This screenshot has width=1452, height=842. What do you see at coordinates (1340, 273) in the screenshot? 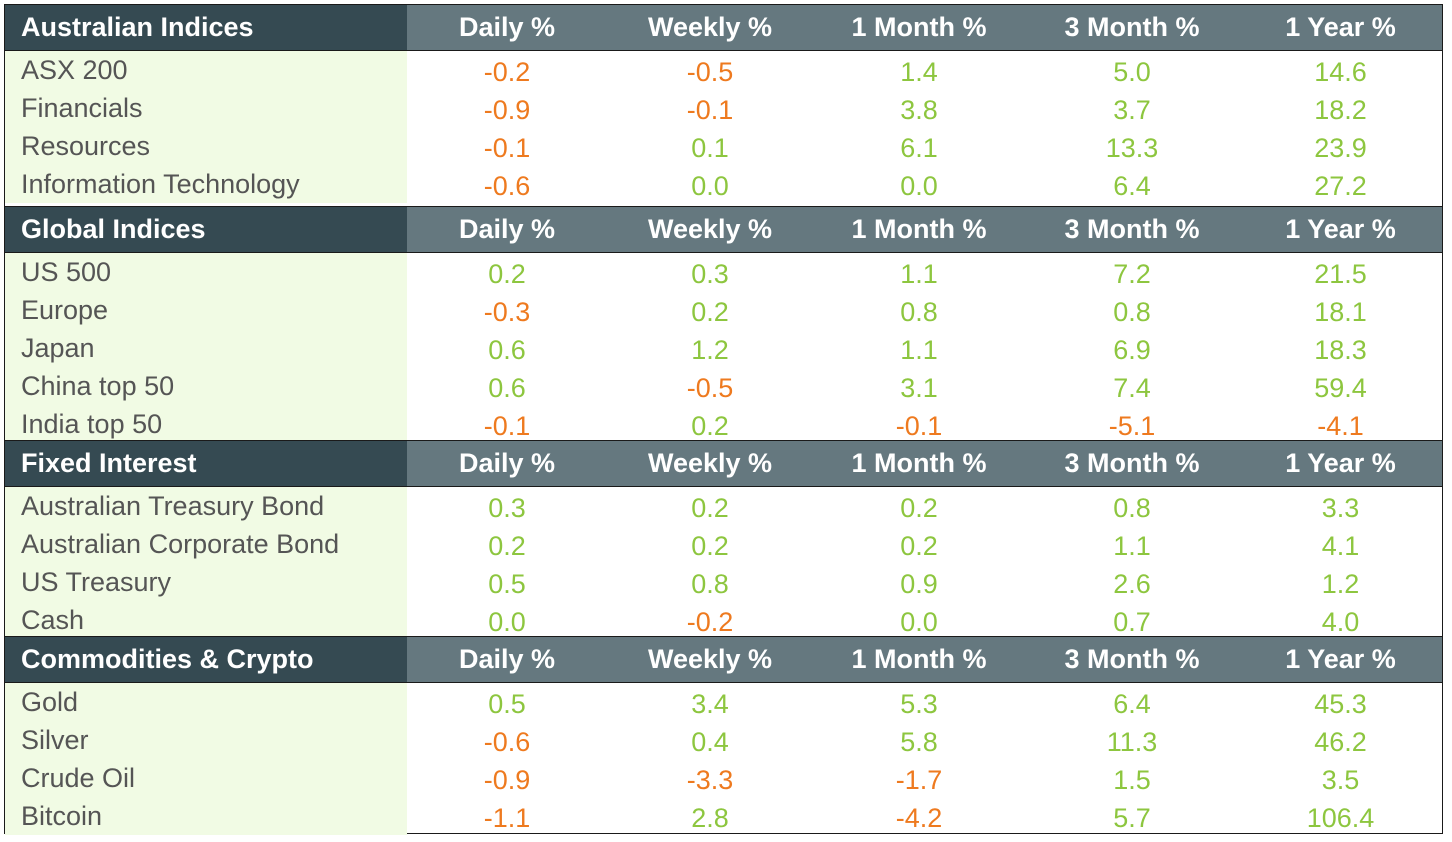
I see `value-cell: 21.5` at bounding box center [1340, 273].